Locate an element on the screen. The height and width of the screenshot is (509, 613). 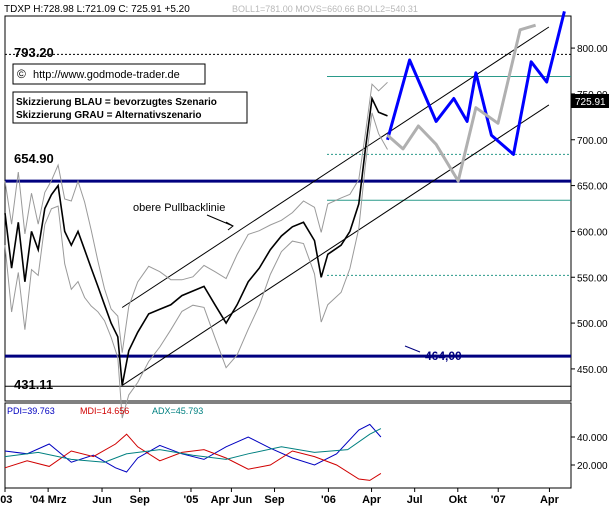
last-price-value: 725.91 is located at coordinates (590, 102).